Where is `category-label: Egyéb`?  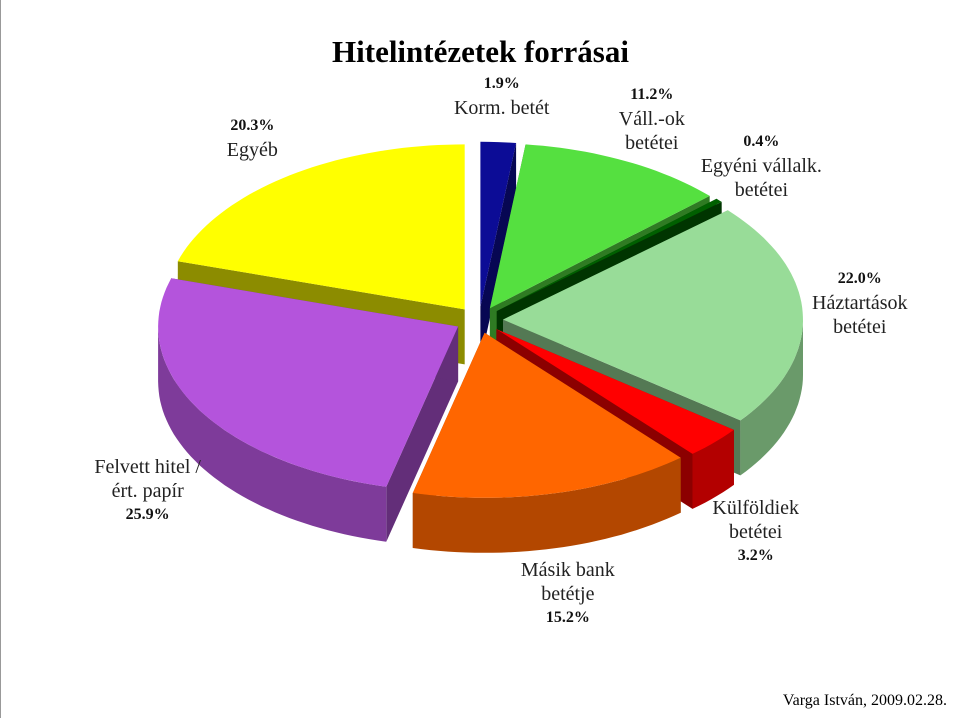 category-label: Egyéb is located at coordinates (252, 149).